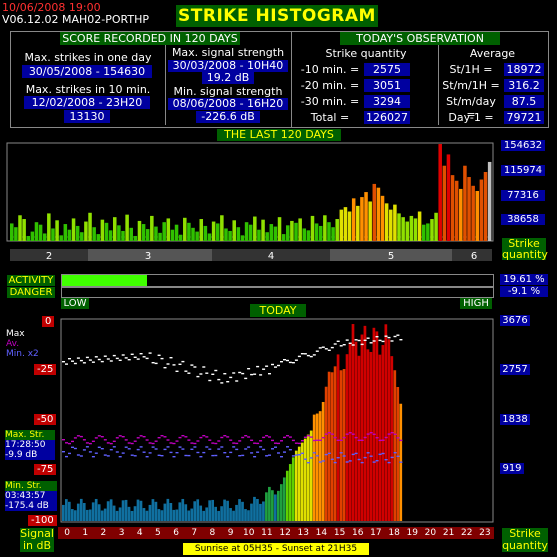 The image size is (557, 557). What do you see at coordinates (104, 280) in the screenshot?
I see `activity-bar-fill` at bounding box center [104, 280].